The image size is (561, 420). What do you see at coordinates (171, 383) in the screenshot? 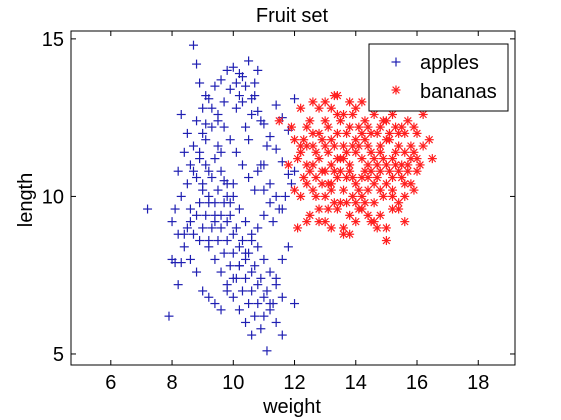
I see `x-tick-label: 8` at bounding box center [171, 383].